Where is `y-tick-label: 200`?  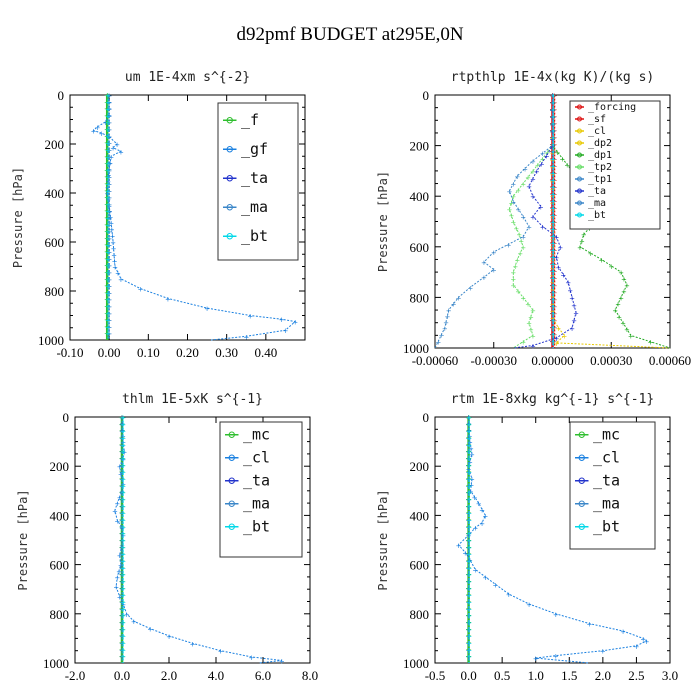 y-tick-label: 200 is located at coordinates (60, 466).